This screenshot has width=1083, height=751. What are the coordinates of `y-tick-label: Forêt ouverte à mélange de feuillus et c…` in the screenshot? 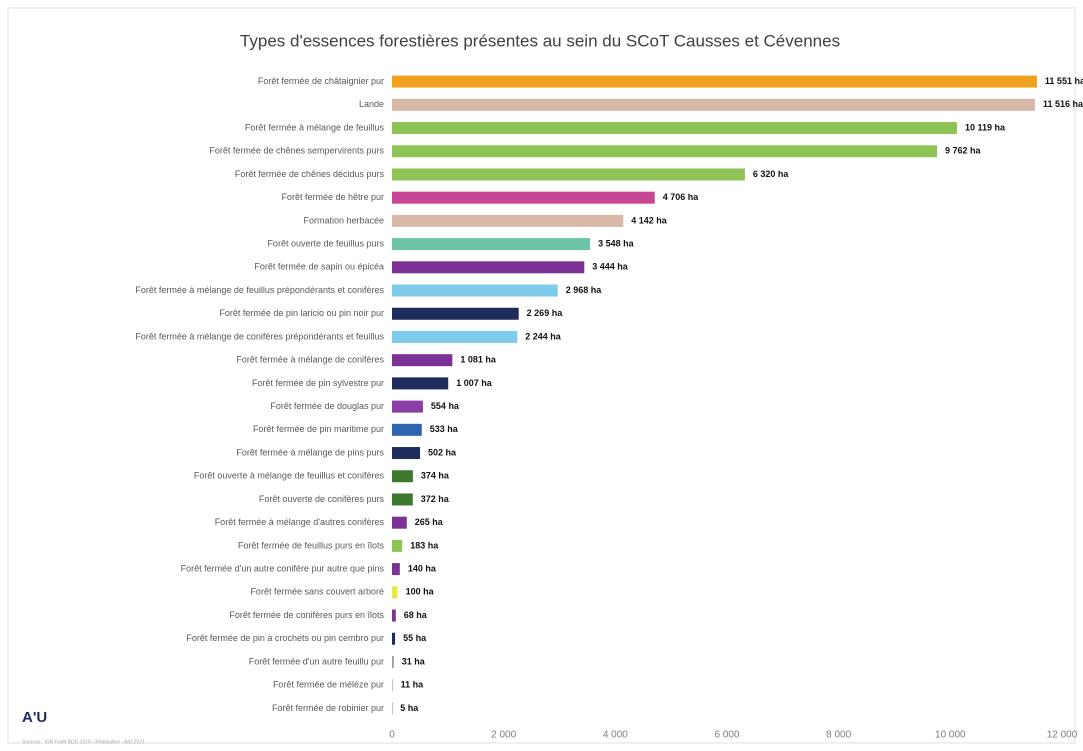 It's located at (289, 476).